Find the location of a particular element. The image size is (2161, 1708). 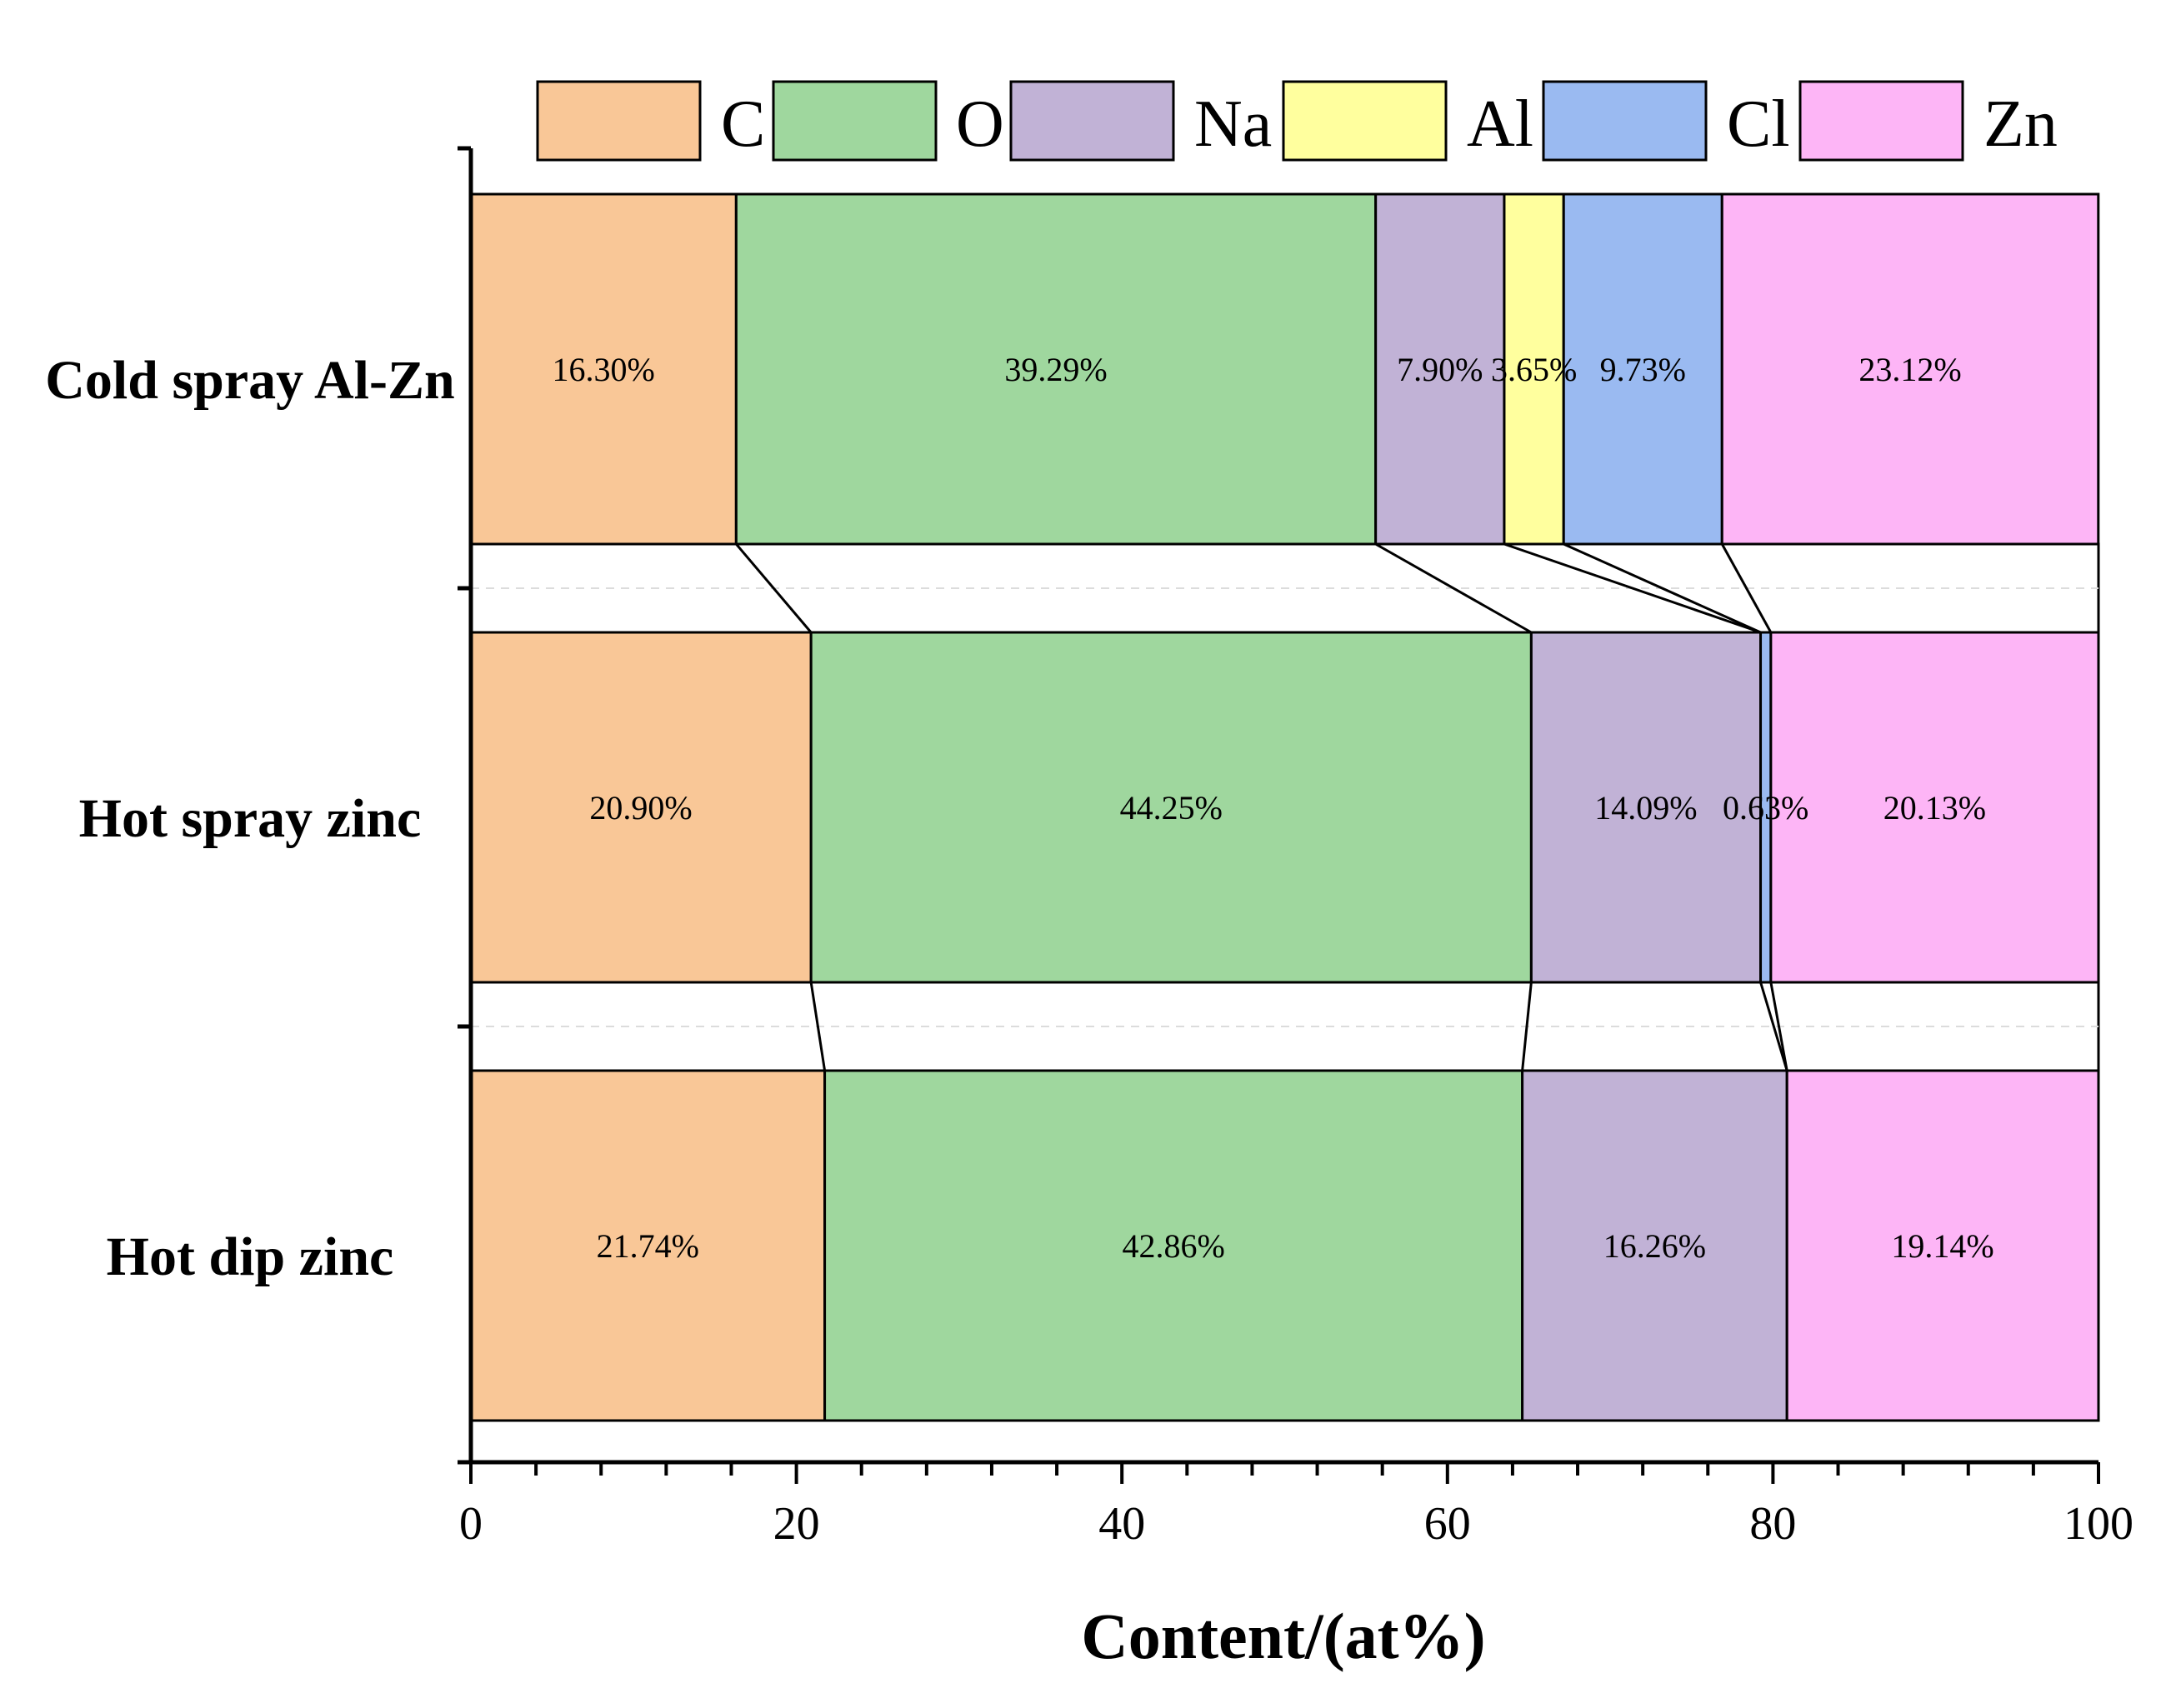

data-label: 16.26% is located at coordinates (1654, 1246).